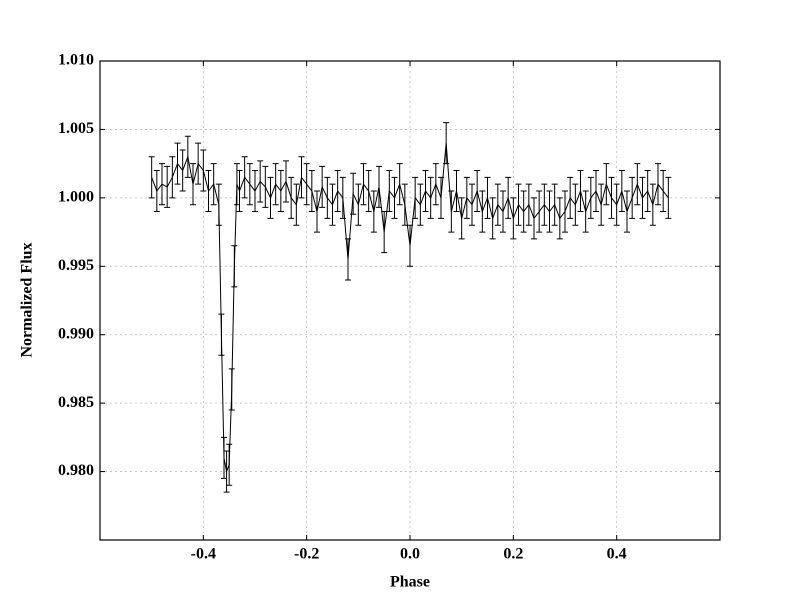 The image size is (800, 600). I want to click on y-axis-label: Normalized Flux, so click(27, 299).